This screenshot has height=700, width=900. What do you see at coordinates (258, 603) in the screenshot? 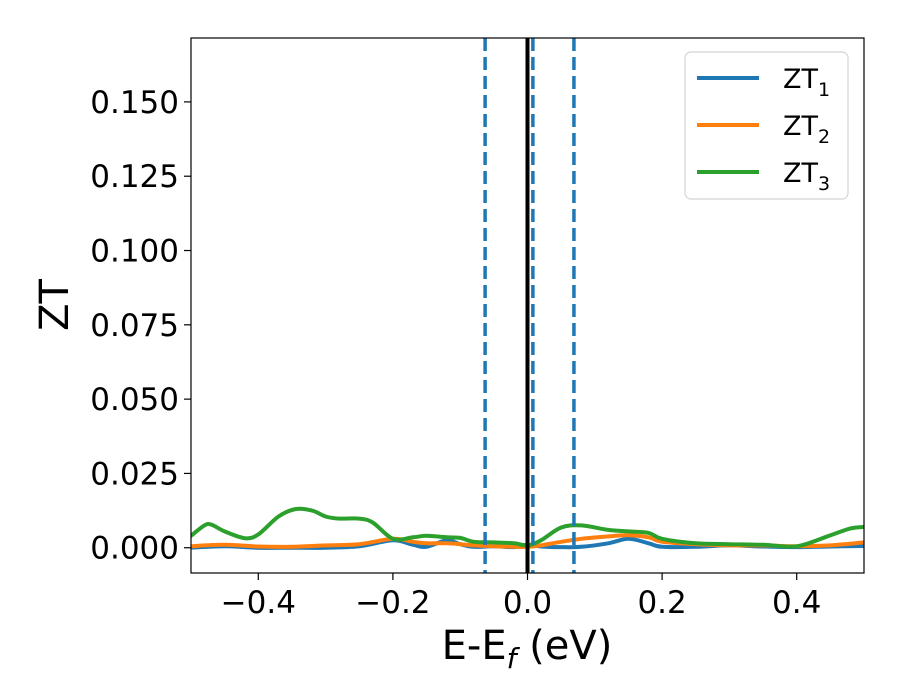
I see `x-tick-label: −0.4` at bounding box center [258, 603].